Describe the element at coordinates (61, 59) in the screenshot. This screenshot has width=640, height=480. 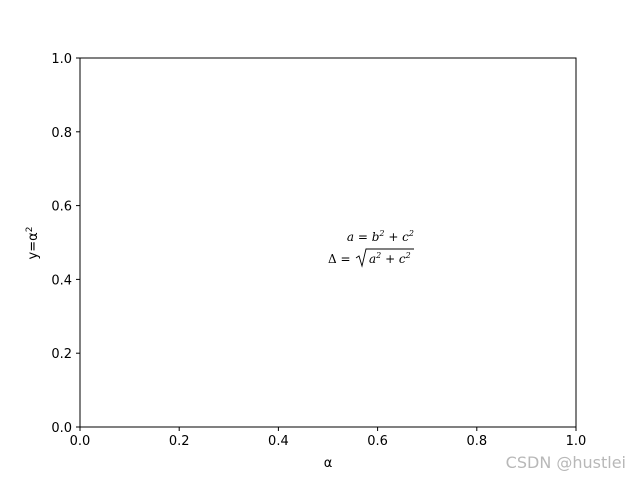
I see `y-tick-label: 1.0` at that location.